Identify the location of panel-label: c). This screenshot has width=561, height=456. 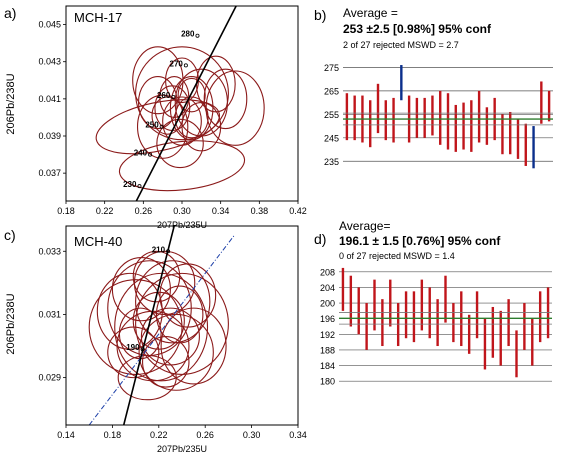
(10, 235).